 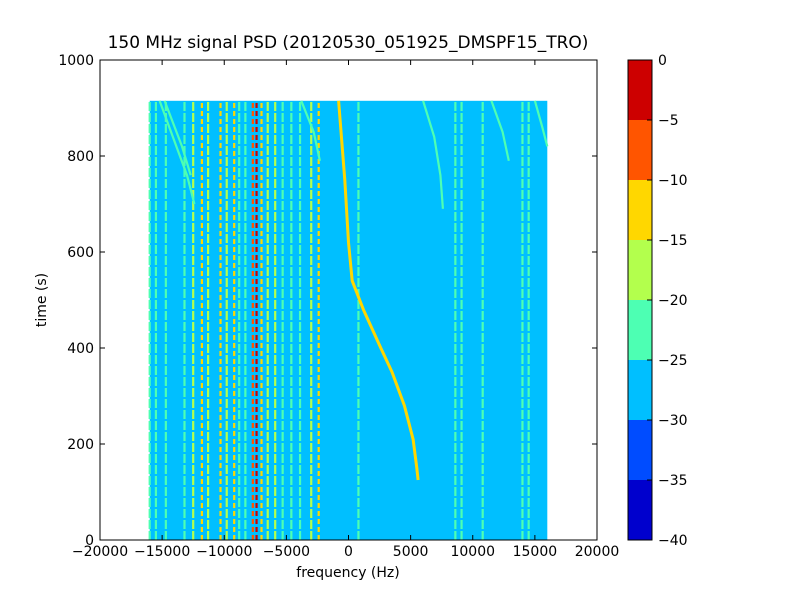 What do you see at coordinates (472, 552) in the screenshot?
I see `x-tick-label: 10000` at bounding box center [472, 552].